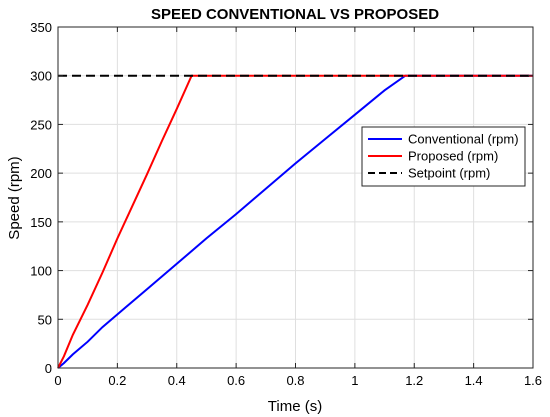 The image size is (550, 417). What do you see at coordinates (41, 76) in the screenshot?
I see `y-tick-label: 300` at bounding box center [41, 76].